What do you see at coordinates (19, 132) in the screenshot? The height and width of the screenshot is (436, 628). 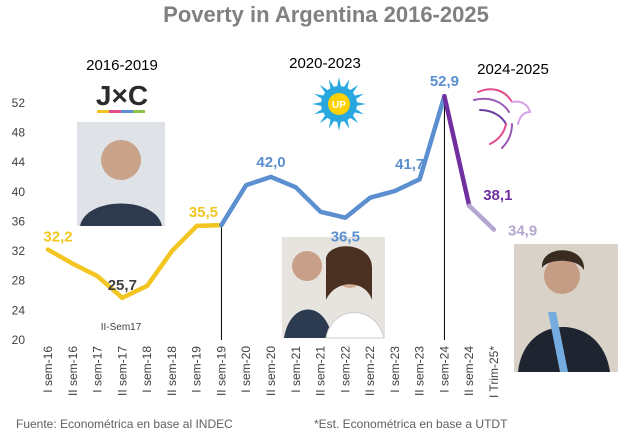 I see `y-tick-label: 48` at bounding box center [19, 132].